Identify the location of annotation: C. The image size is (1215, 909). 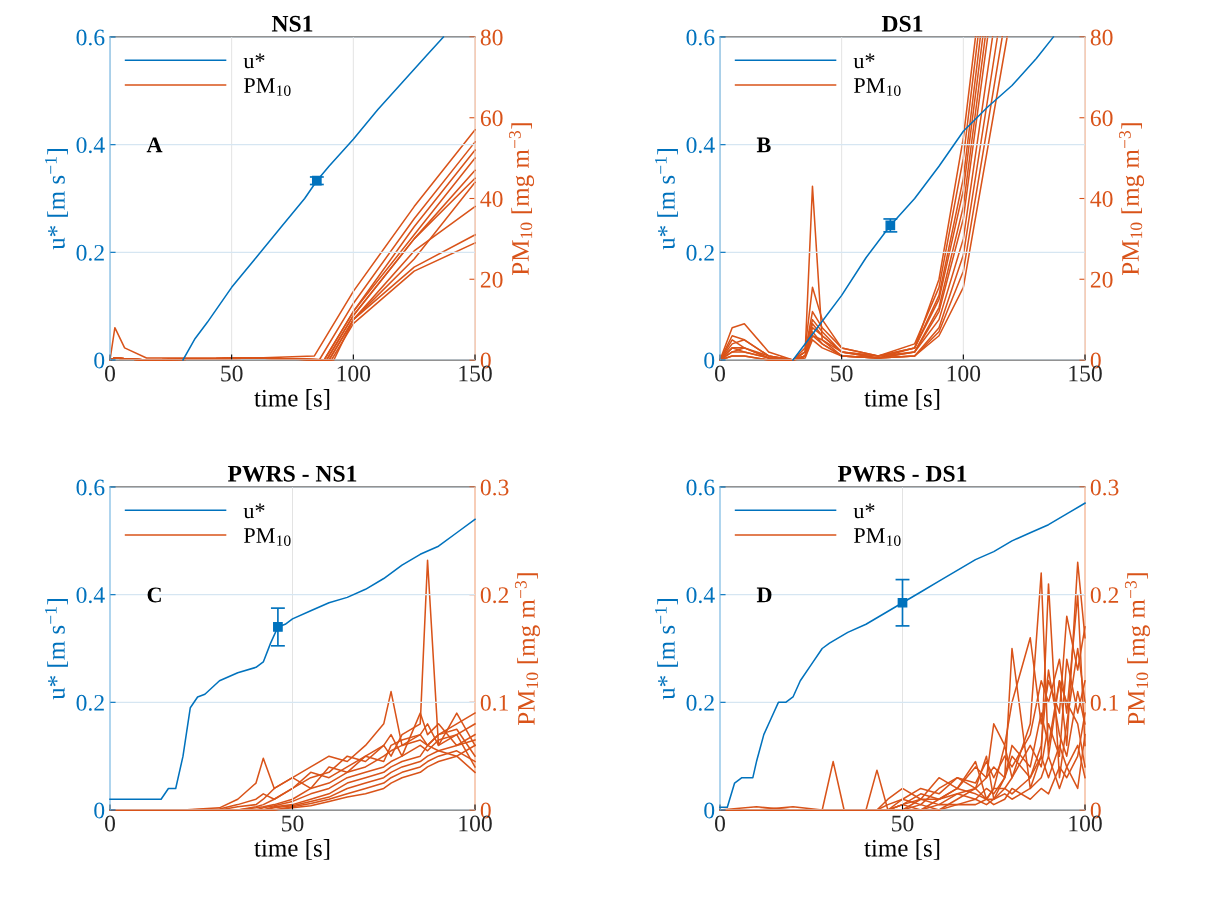
(154, 595).